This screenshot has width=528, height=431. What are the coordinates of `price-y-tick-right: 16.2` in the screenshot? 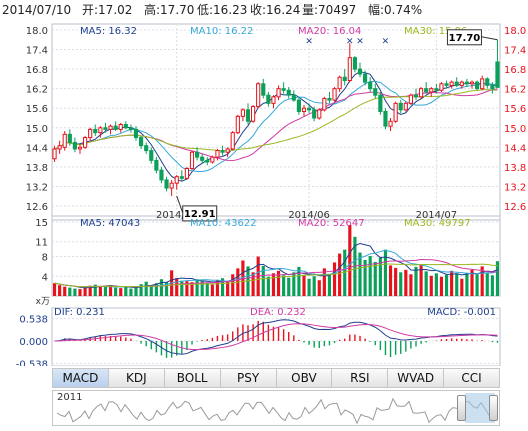 It's located at (515, 90).